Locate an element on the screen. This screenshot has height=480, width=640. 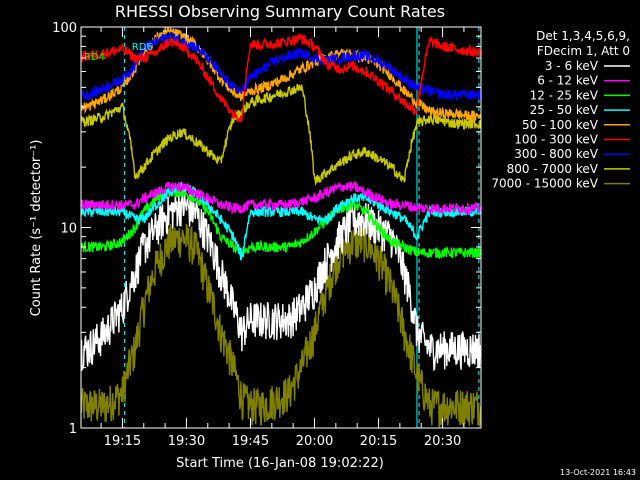
x-tick-label-2: 19:45 is located at coordinates (250, 441).